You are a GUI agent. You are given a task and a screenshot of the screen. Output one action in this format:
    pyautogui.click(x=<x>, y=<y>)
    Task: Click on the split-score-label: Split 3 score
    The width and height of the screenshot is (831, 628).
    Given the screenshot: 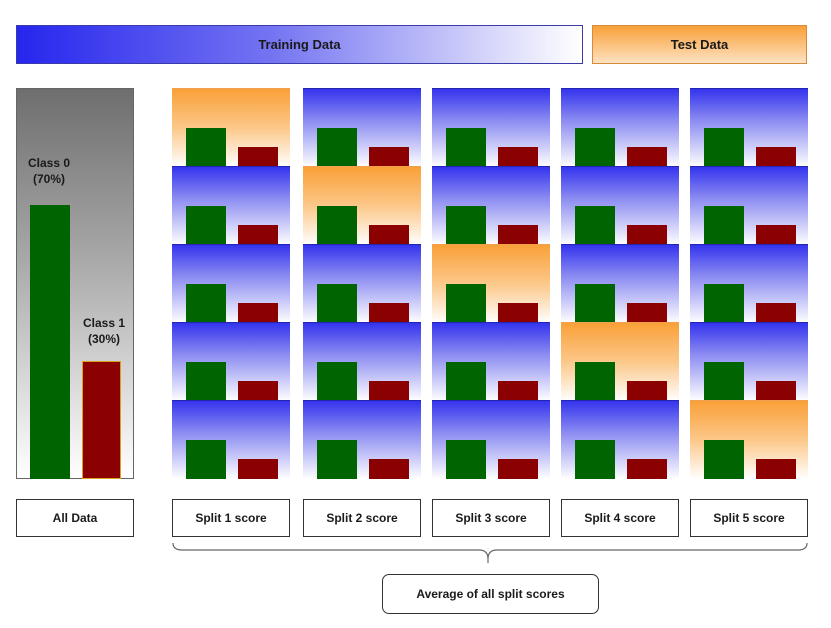 What is the action you would take?
    pyautogui.click(x=491, y=518)
    